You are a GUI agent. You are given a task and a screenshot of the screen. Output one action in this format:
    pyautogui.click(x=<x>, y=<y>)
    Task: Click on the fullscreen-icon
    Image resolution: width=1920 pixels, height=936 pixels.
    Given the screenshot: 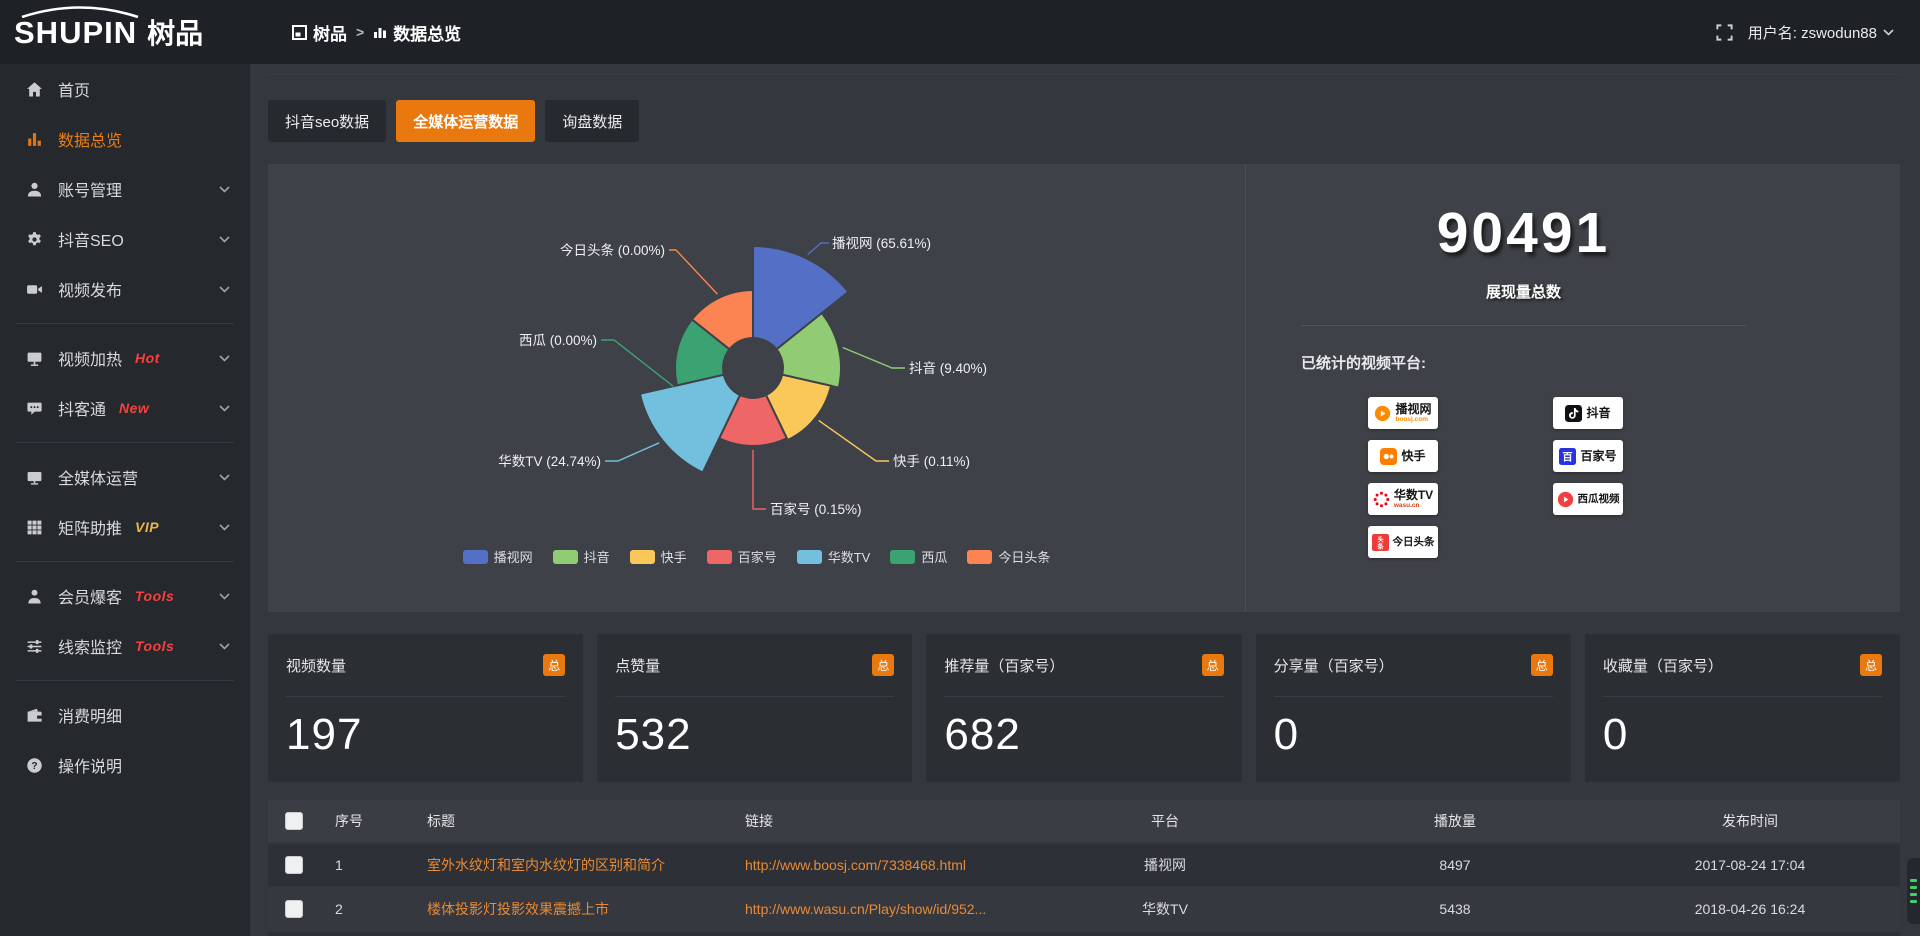 What is the action you would take?
    pyautogui.click(x=1724, y=32)
    